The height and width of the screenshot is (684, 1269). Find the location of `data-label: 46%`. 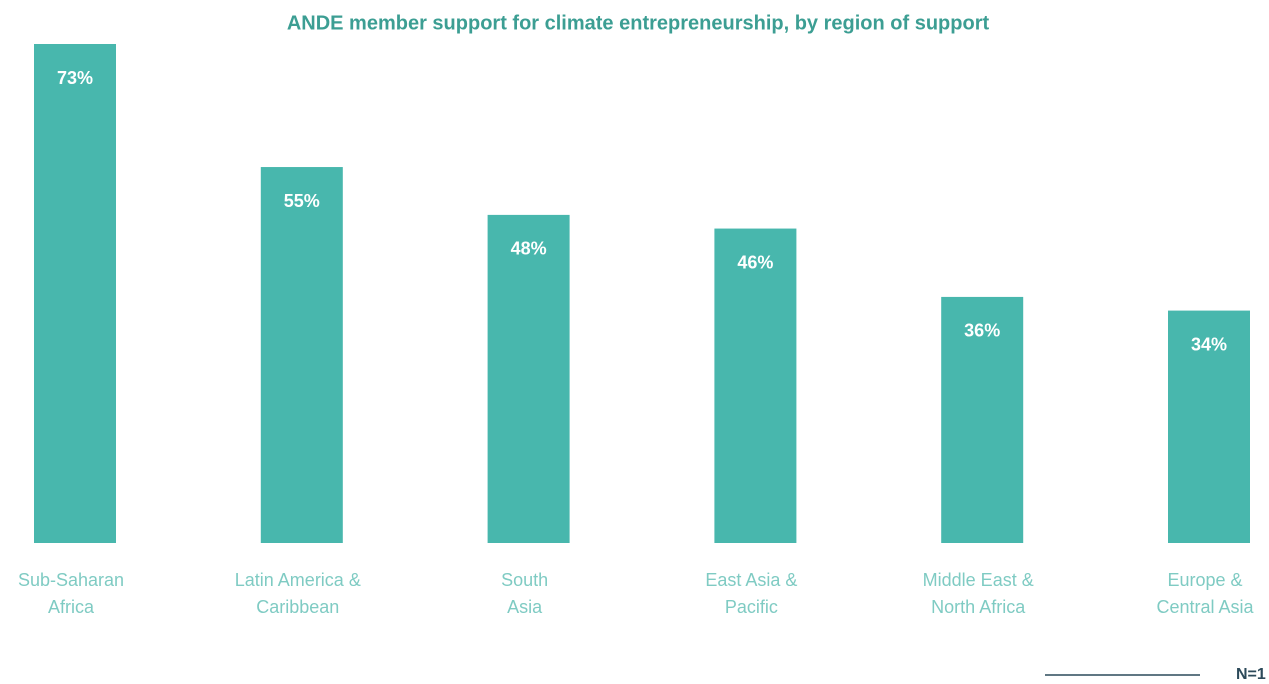

data-label: 46% is located at coordinates (755, 262).